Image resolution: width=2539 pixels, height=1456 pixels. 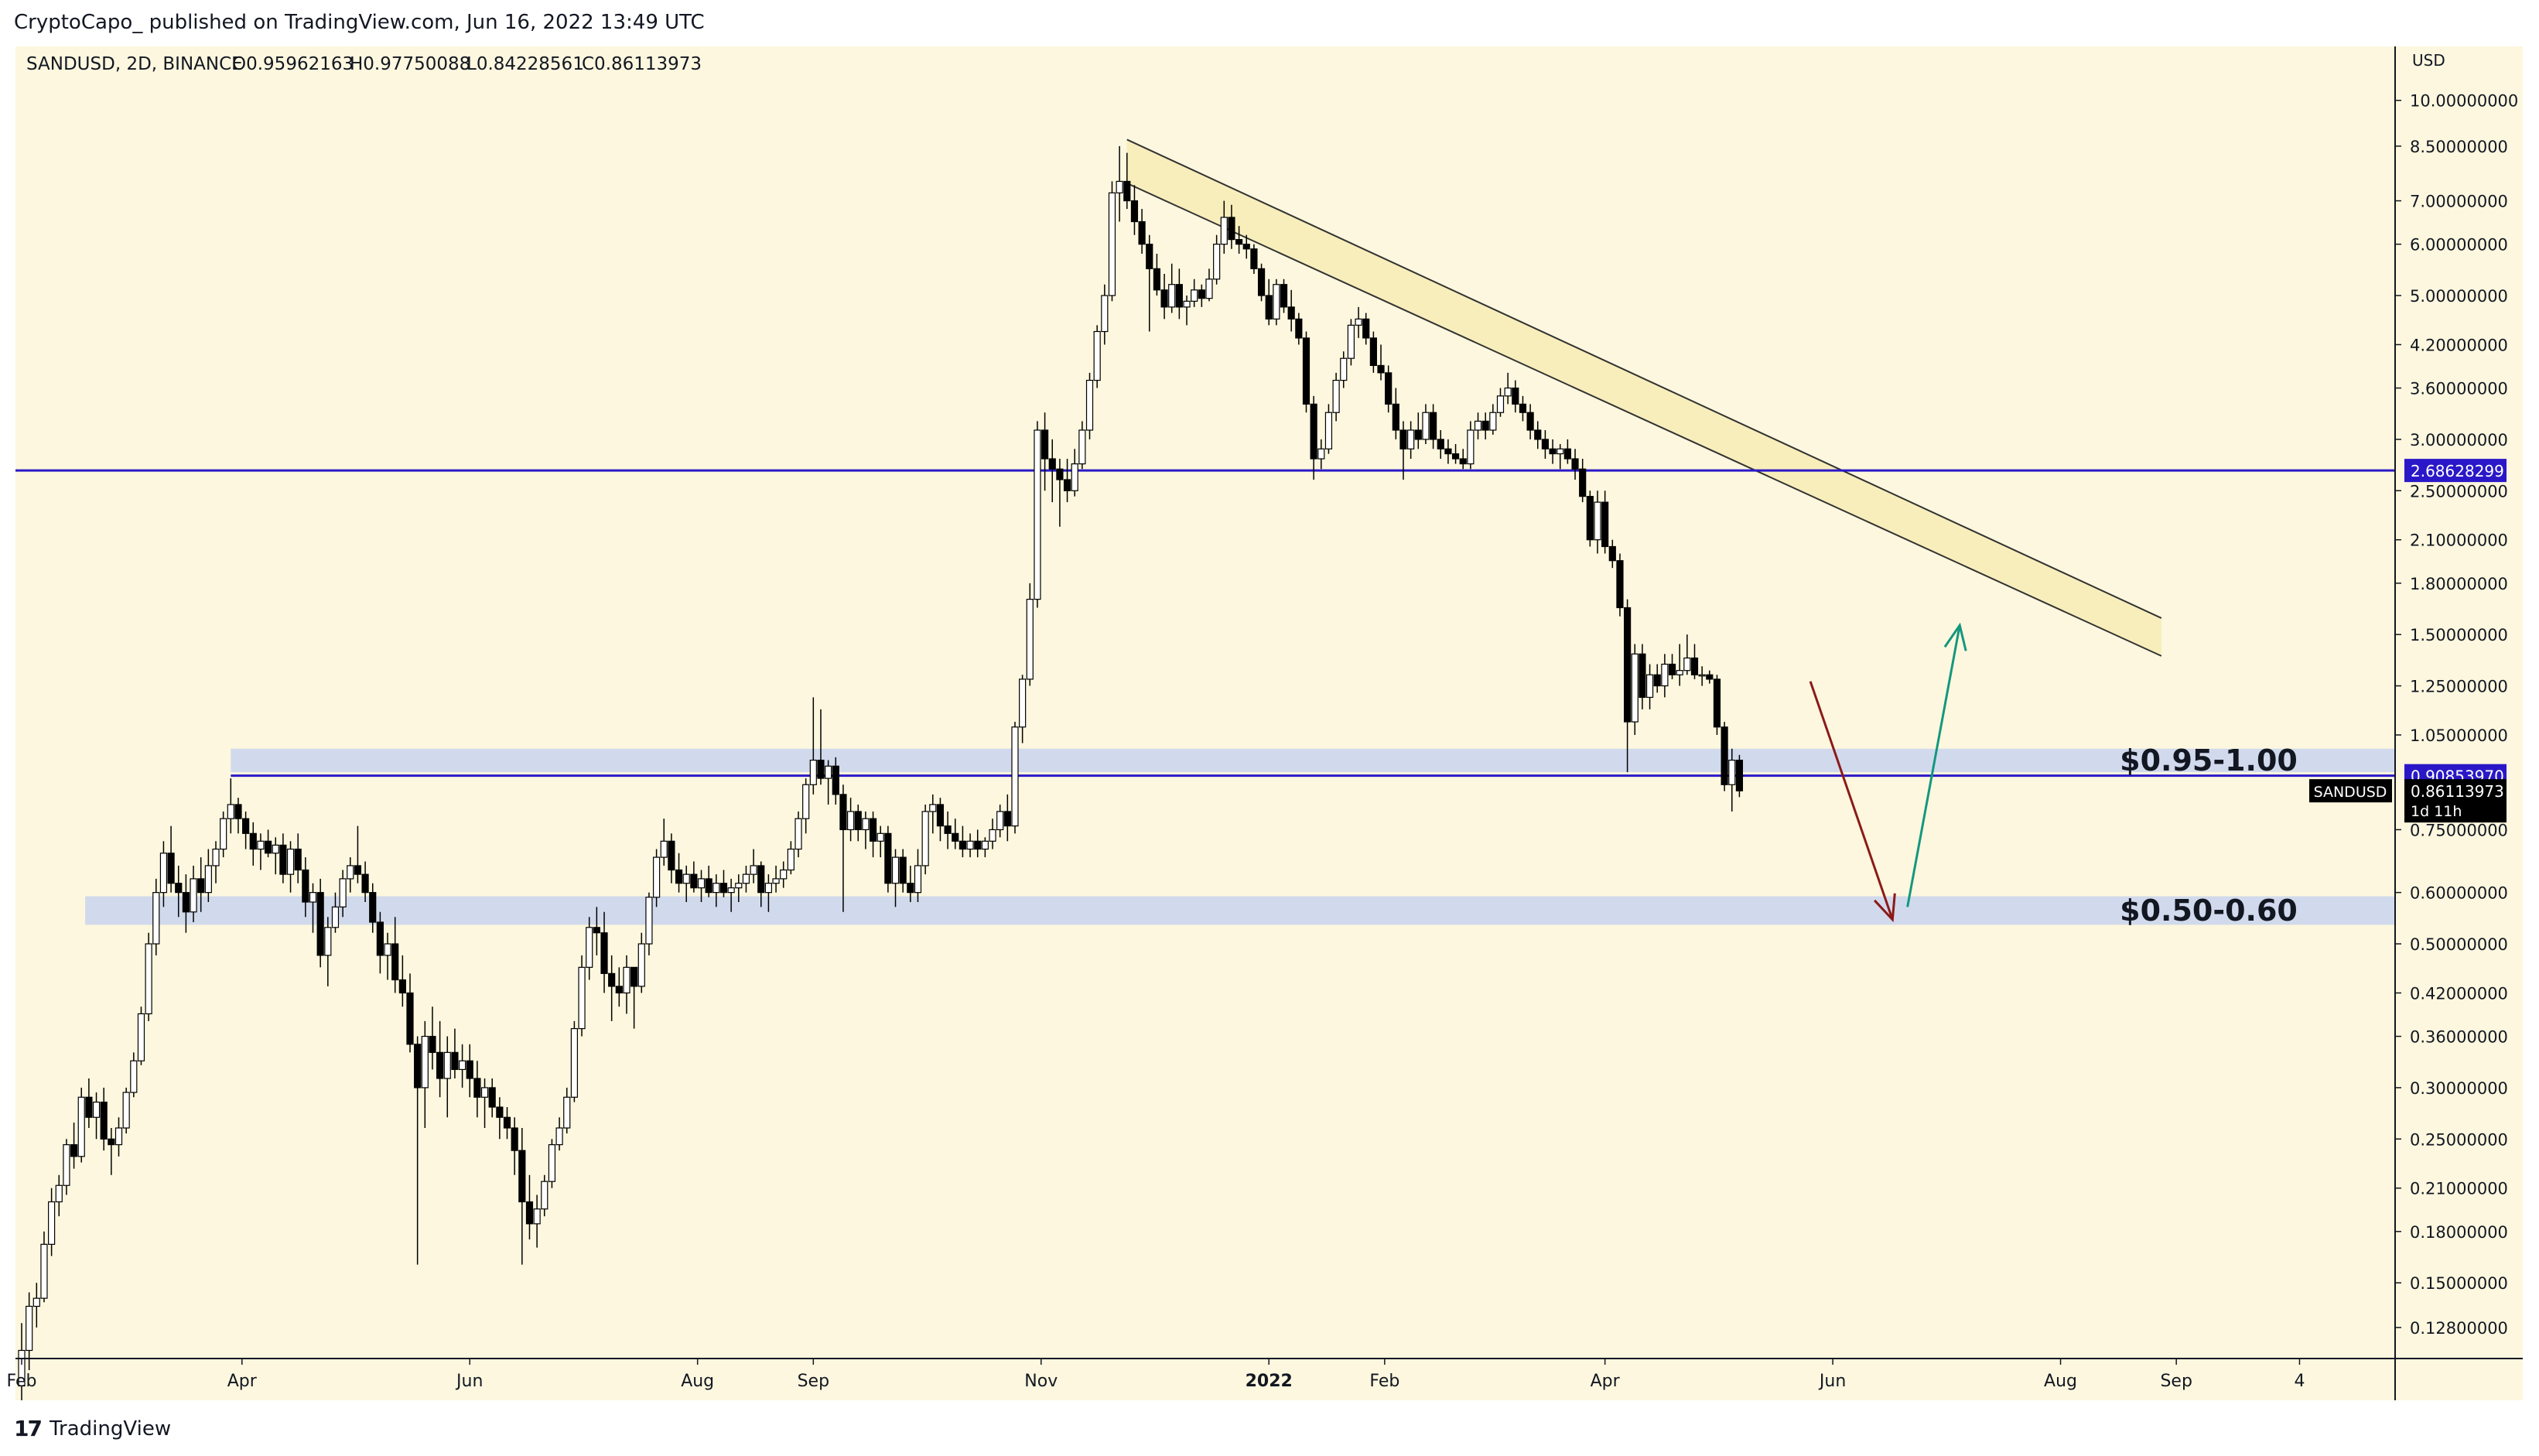 What do you see at coordinates (2459, 297) in the screenshot?
I see `y-tick-label: 5.00000000` at bounding box center [2459, 297].